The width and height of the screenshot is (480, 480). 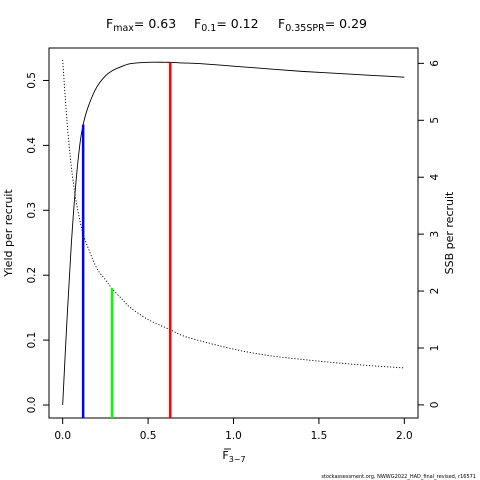 I want to click on x-tick-label: 1.5, so click(x=319, y=436).